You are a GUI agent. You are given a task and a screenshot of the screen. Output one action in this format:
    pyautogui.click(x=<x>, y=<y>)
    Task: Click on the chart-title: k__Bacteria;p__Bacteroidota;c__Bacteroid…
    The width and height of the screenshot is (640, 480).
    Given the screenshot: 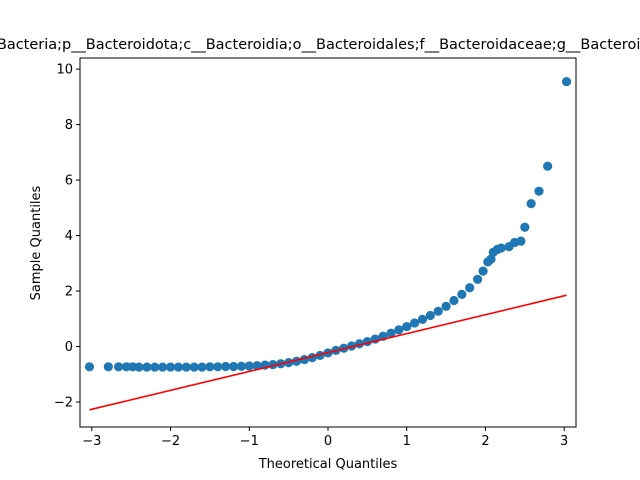 What is the action you would take?
    pyautogui.click(x=320, y=45)
    